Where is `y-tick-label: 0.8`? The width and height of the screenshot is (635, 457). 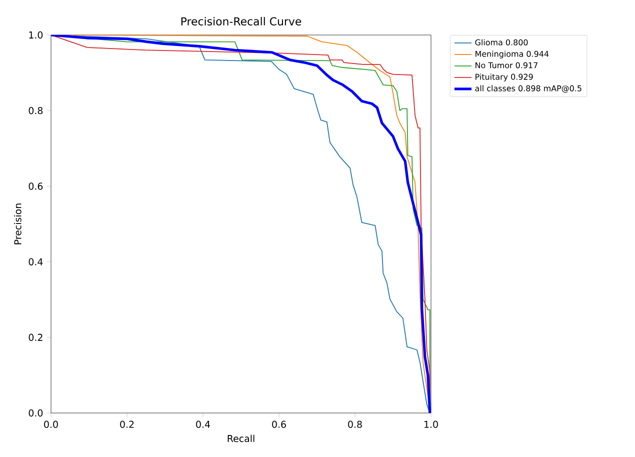
y-tick-label: 0.8 is located at coordinates (35, 110).